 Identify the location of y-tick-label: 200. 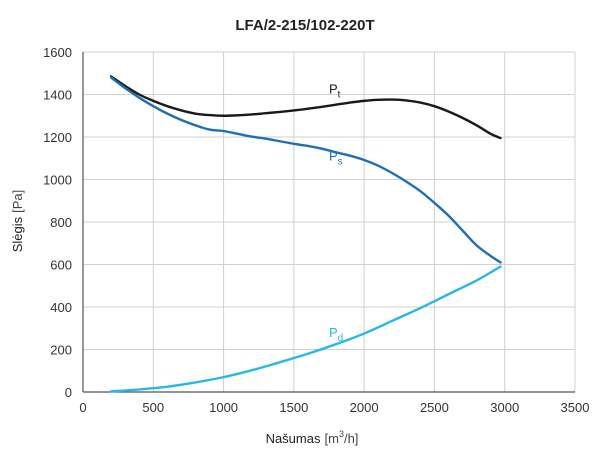
(61, 350).